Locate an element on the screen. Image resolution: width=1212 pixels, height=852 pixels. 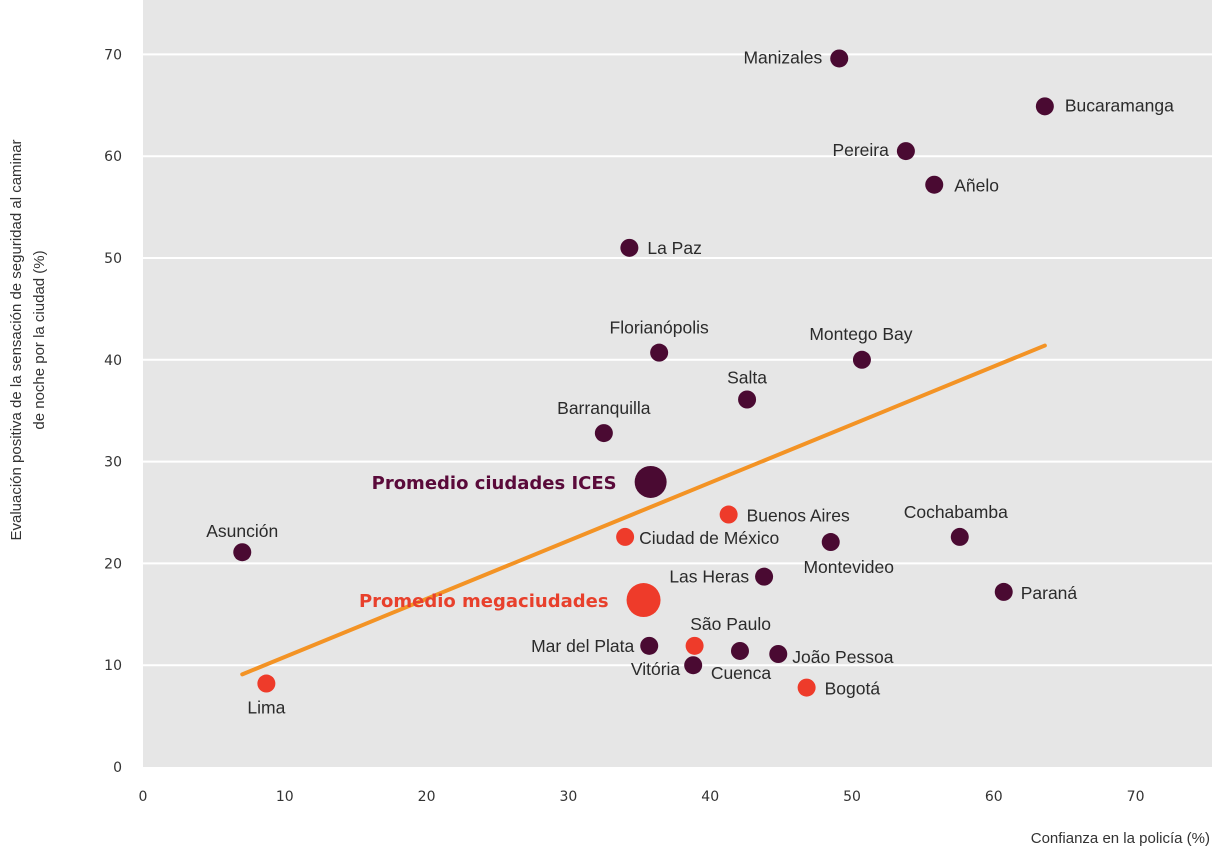
data-label: Vitória is located at coordinates (656, 669).